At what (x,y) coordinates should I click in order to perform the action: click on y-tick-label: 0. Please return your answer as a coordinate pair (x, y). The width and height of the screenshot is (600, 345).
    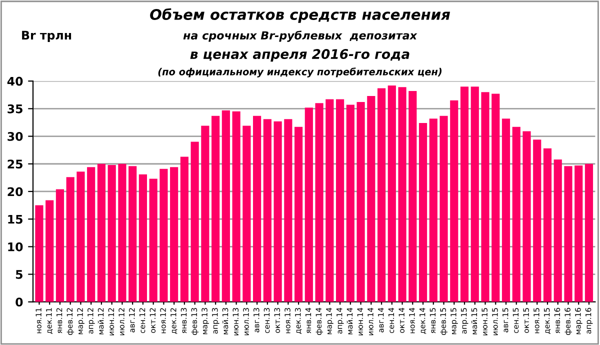
    Looking at the image, I should click on (19, 302).